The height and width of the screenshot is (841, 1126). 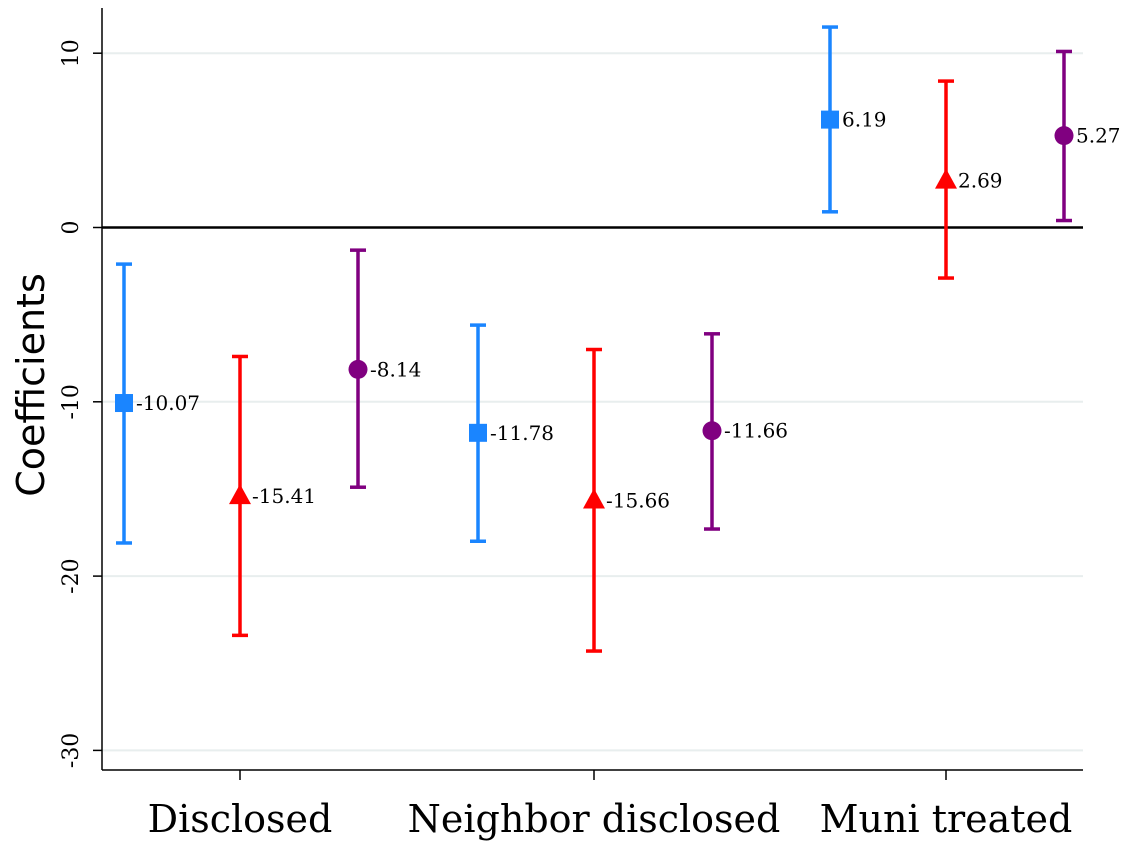 I want to click on data-label: -11.66, so click(x=756, y=431).